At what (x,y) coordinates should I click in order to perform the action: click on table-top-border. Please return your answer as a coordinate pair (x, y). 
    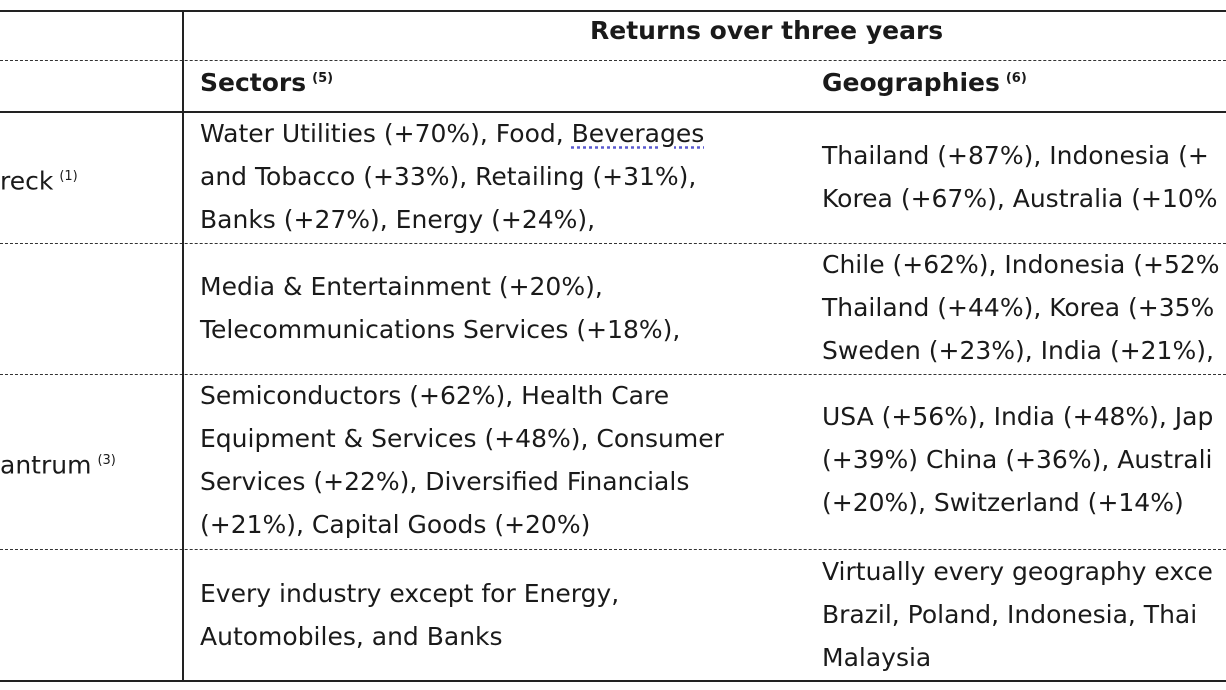
    Looking at the image, I should click on (613, 11).